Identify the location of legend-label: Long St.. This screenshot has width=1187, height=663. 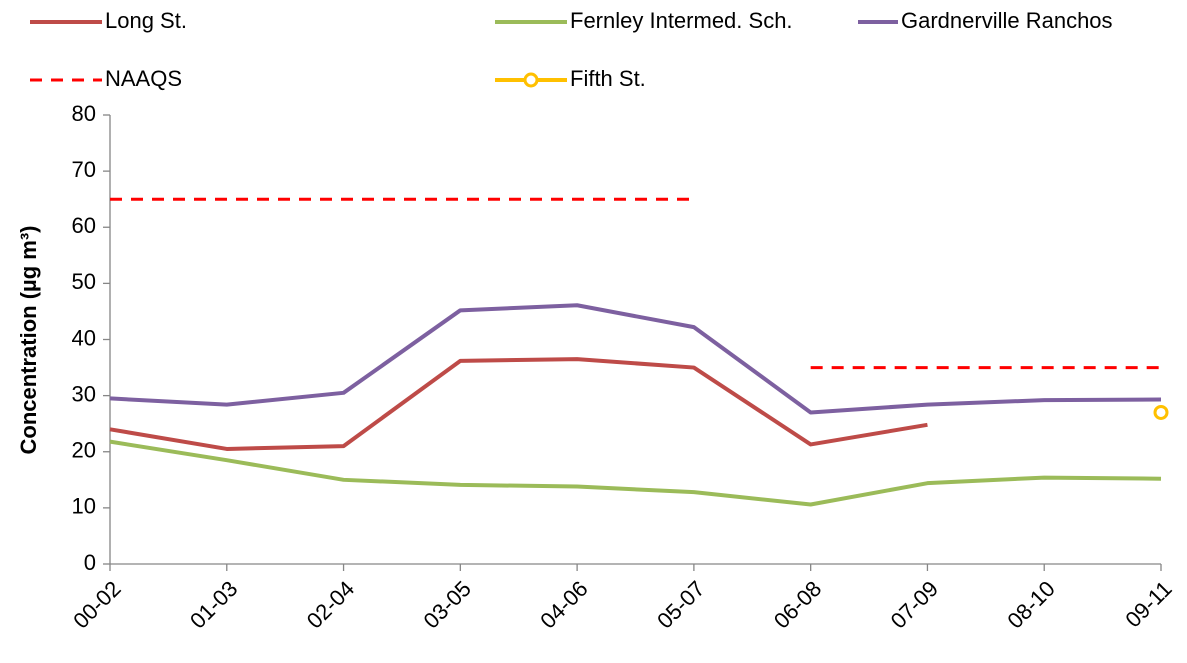
(146, 20).